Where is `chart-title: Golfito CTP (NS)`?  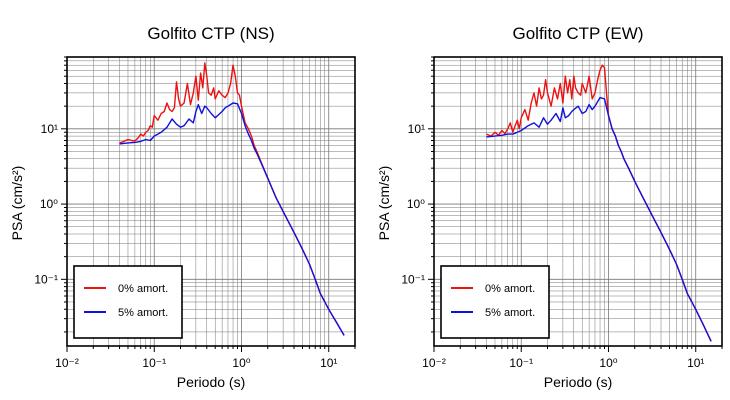
chart-title: Golfito CTP (NS) is located at coordinates (210, 33).